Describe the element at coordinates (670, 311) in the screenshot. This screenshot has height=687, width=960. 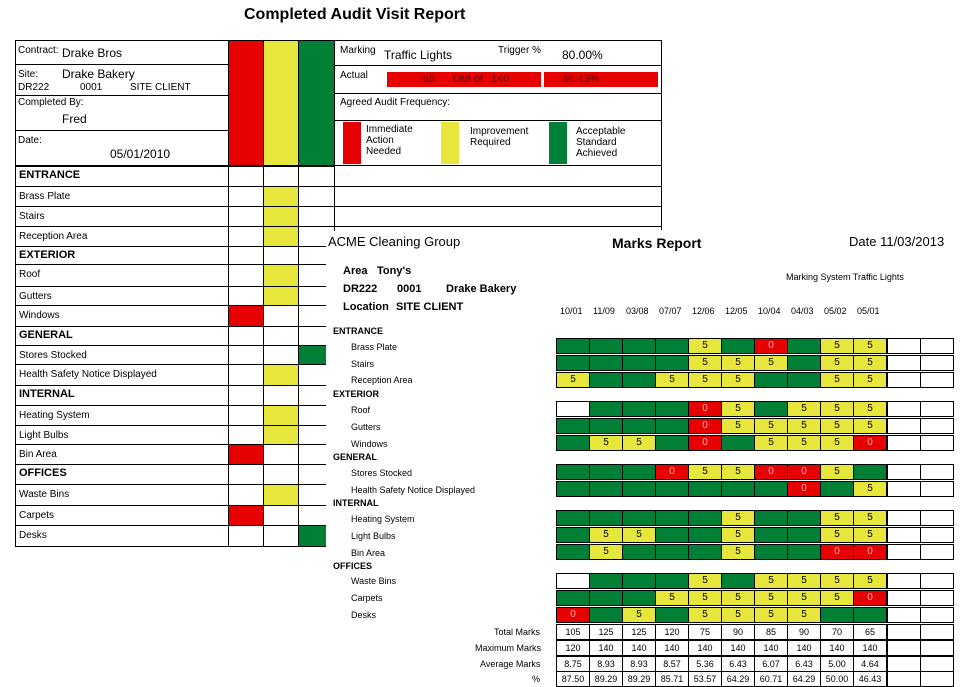
I see `date-header: 07/07` at that location.